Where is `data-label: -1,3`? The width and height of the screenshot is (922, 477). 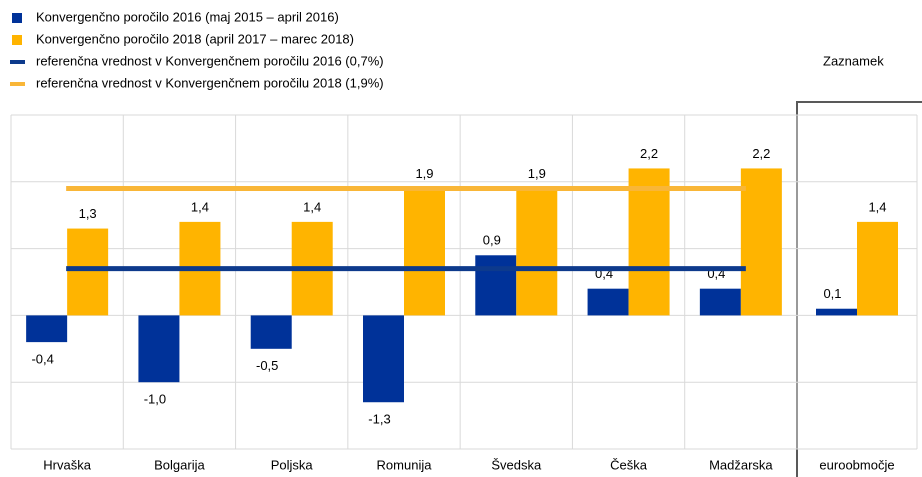 data-label: -1,3 is located at coordinates (379, 419).